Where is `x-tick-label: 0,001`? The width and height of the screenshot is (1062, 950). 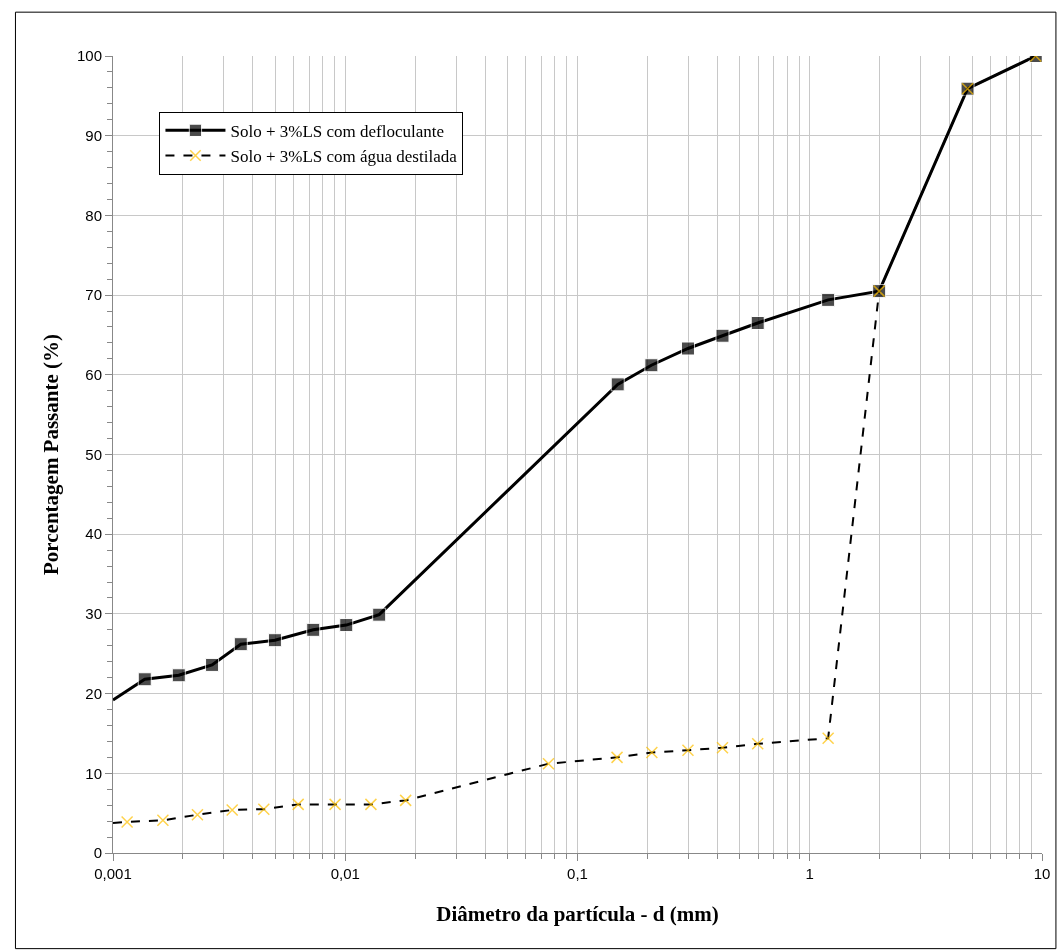
x-tick-label: 0,001 is located at coordinates (113, 873).